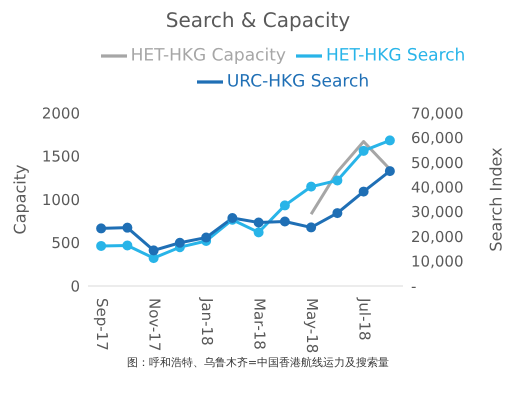 This screenshot has width=520, height=405. I want to click on y2-axis-title: Search Index, so click(496, 199).